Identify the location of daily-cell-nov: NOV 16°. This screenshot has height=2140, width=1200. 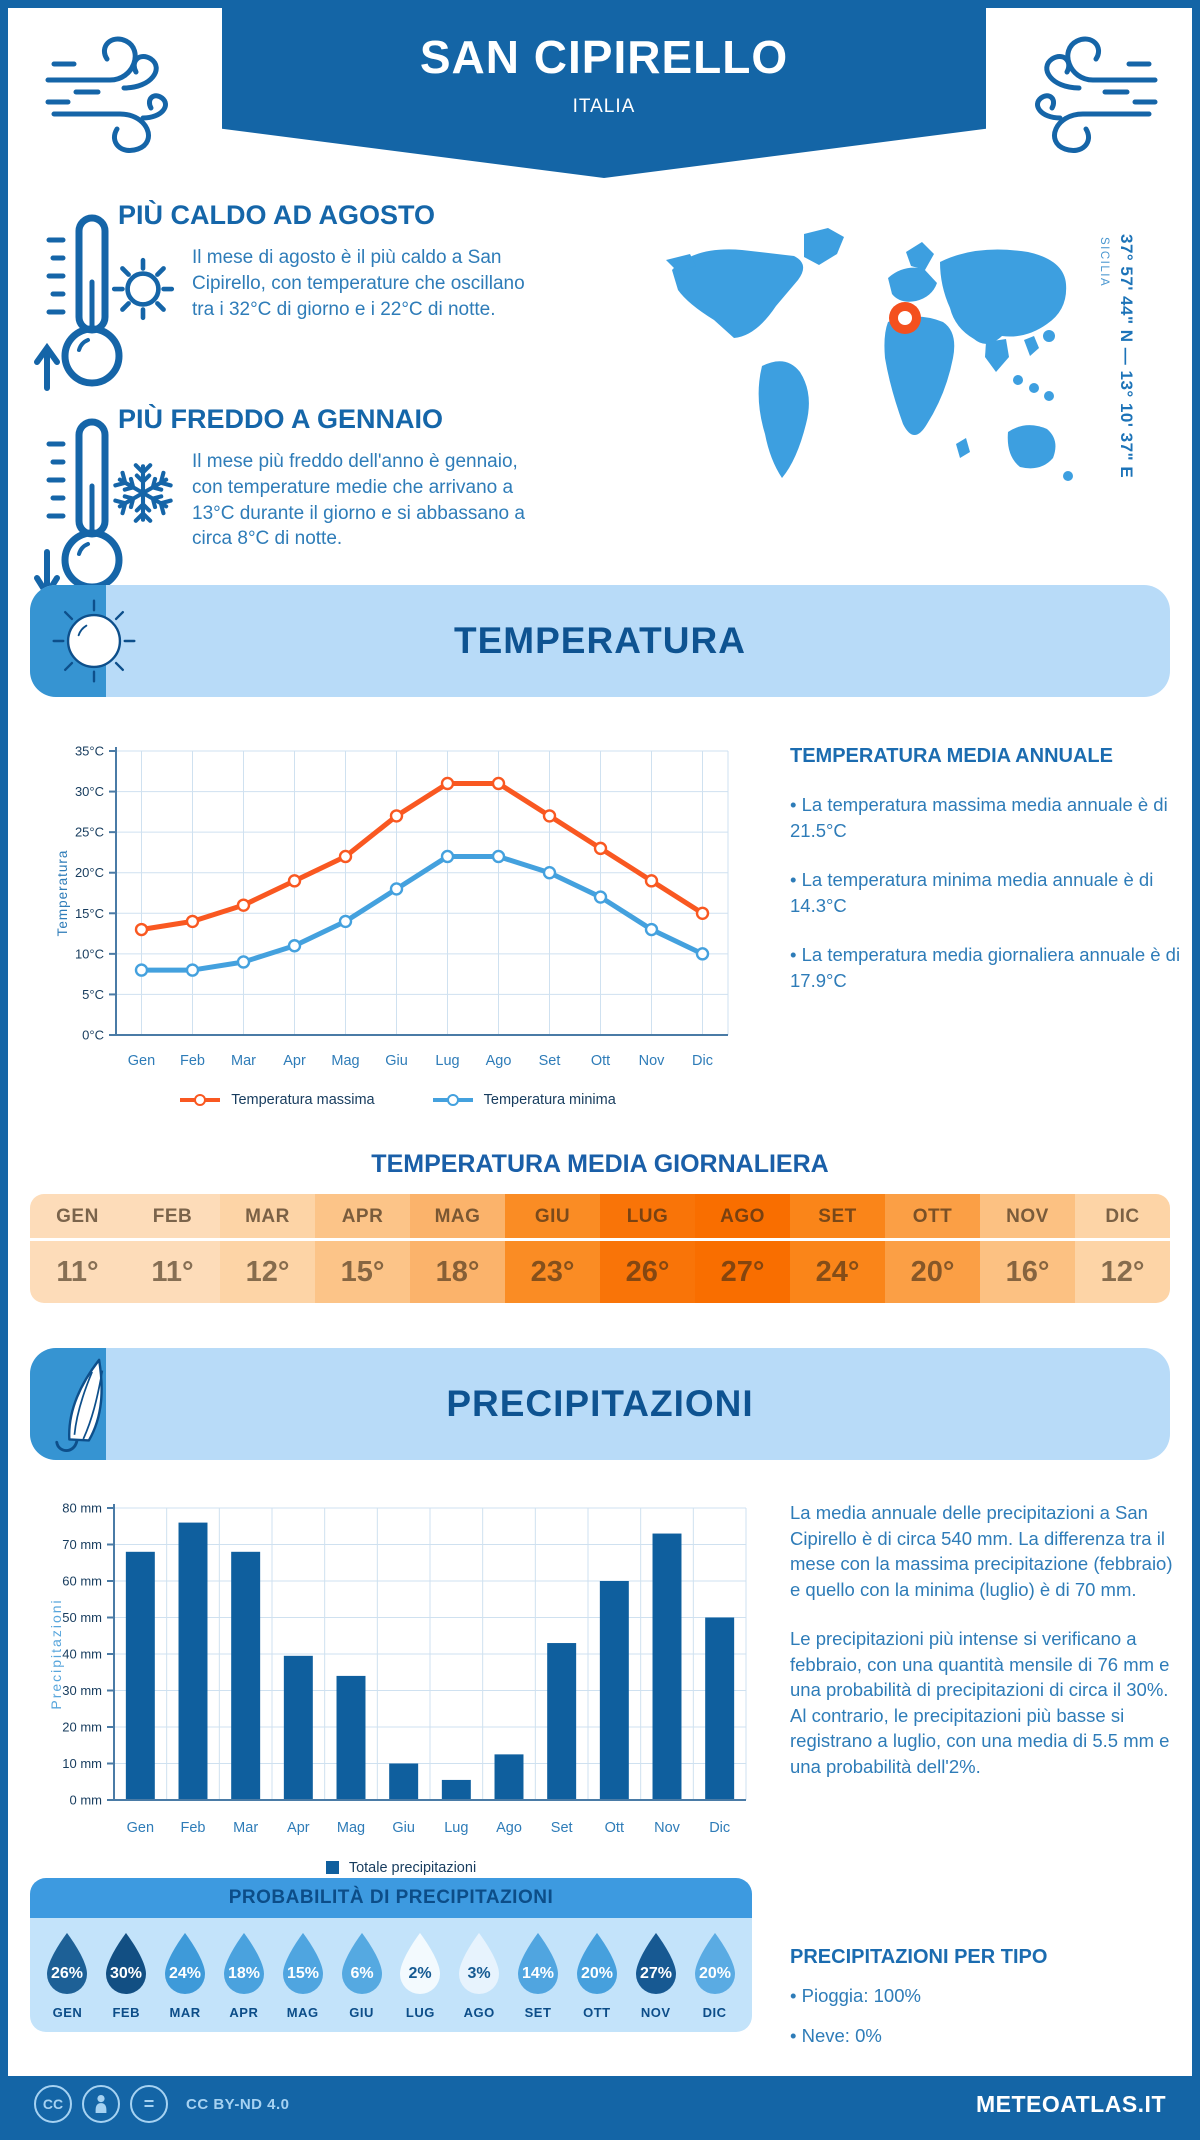
(1027, 1248).